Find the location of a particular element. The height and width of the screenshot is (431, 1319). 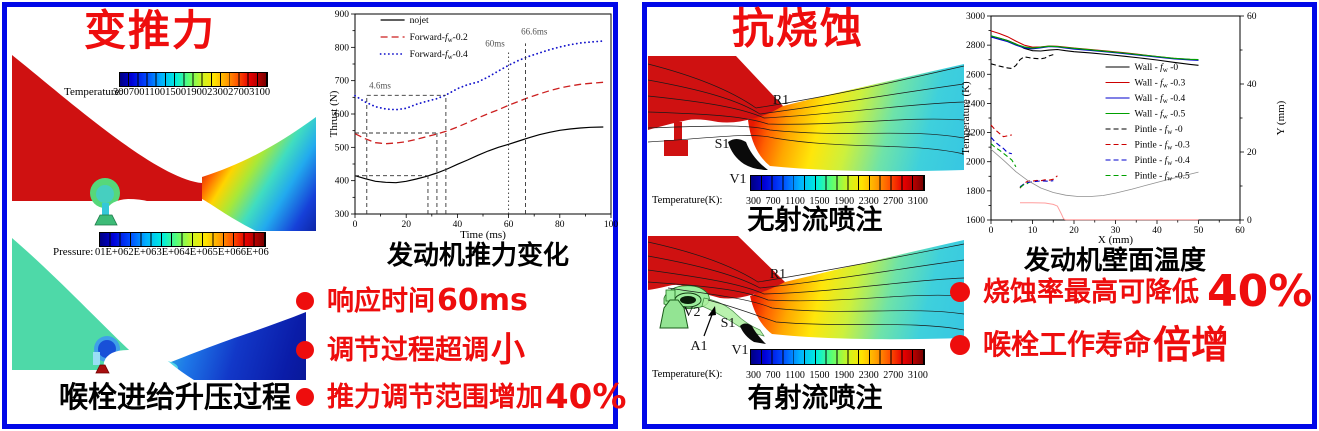

no-jet-caption: 无射流喷注 is located at coordinates (815, 220).